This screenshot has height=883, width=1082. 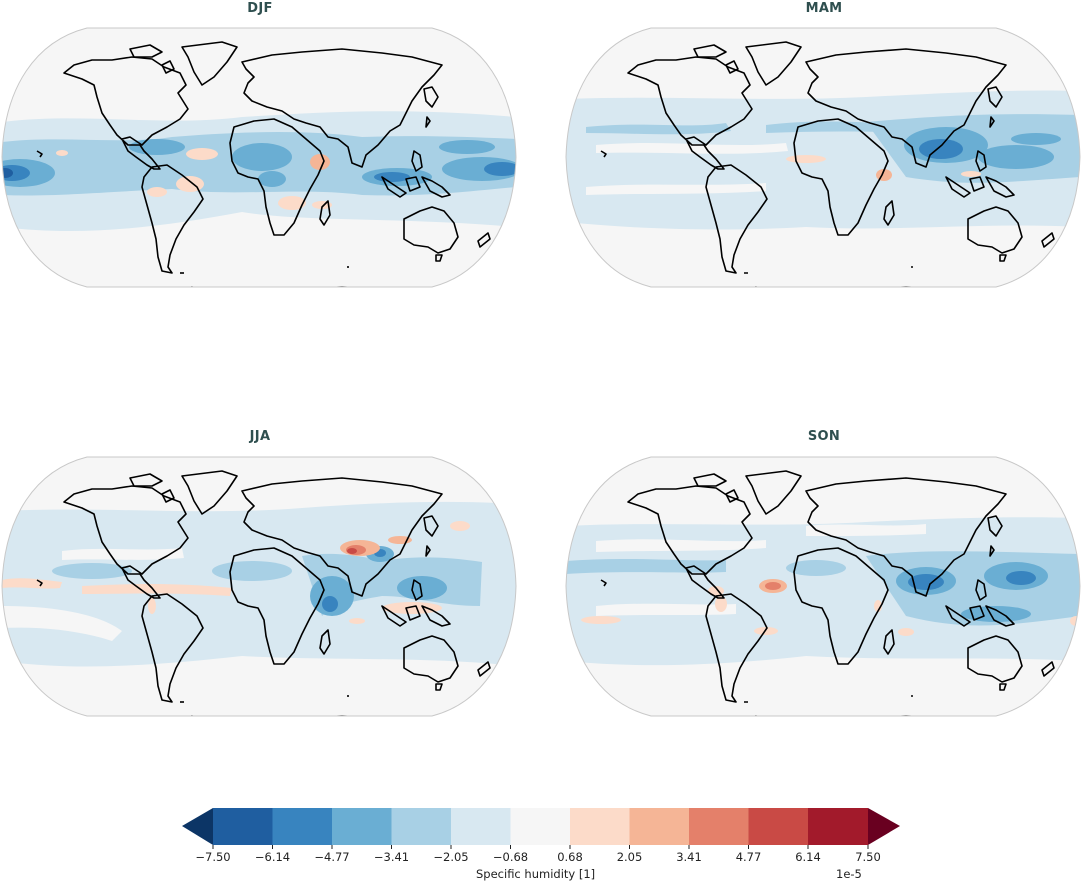 What do you see at coordinates (884, 826) in the screenshot?
I see `colorbar-extend-max` at bounding box center [884, 826].